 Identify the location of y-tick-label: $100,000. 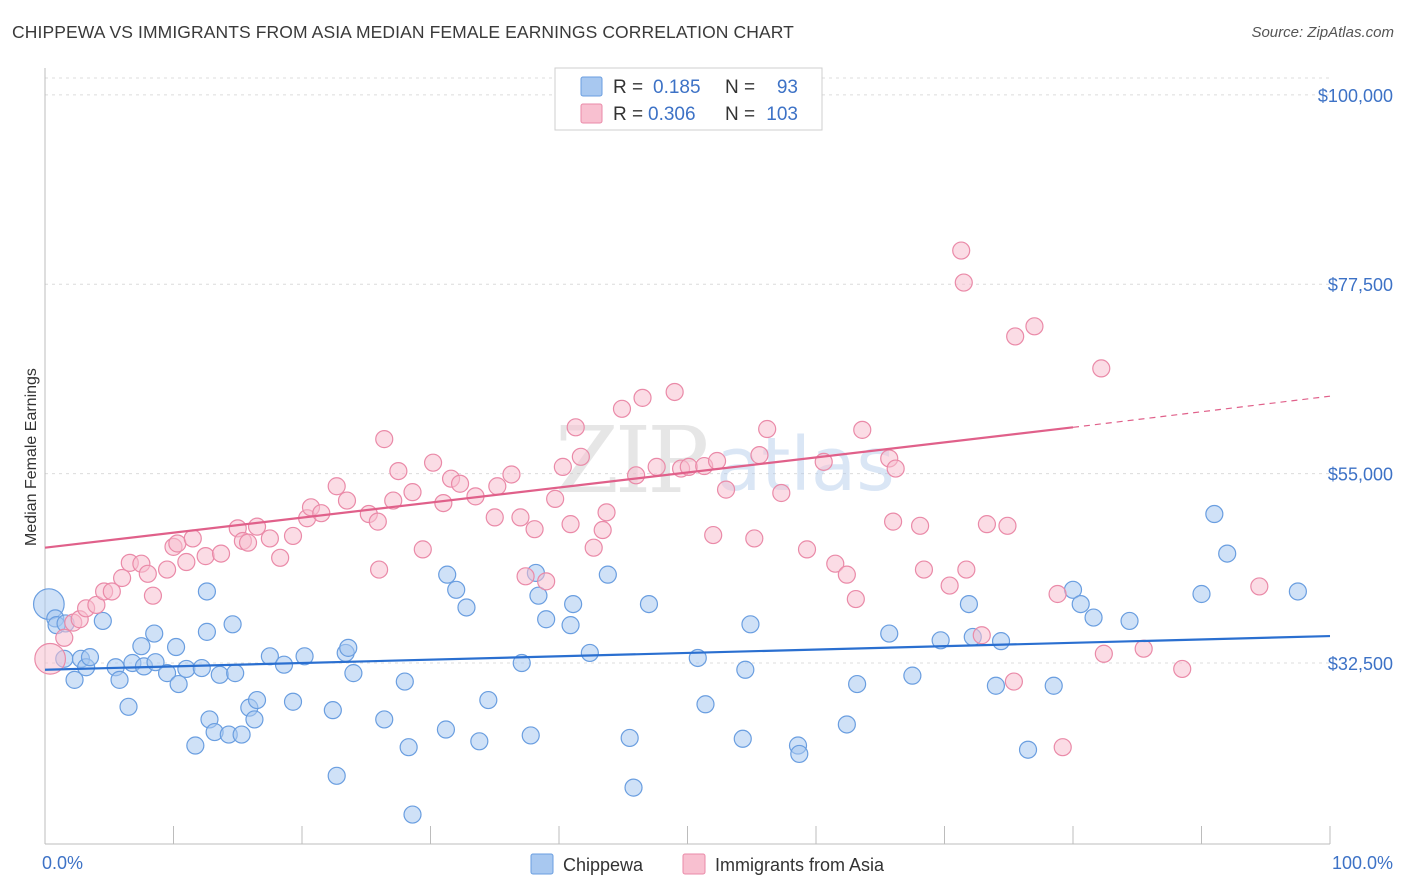
(1355, 96).